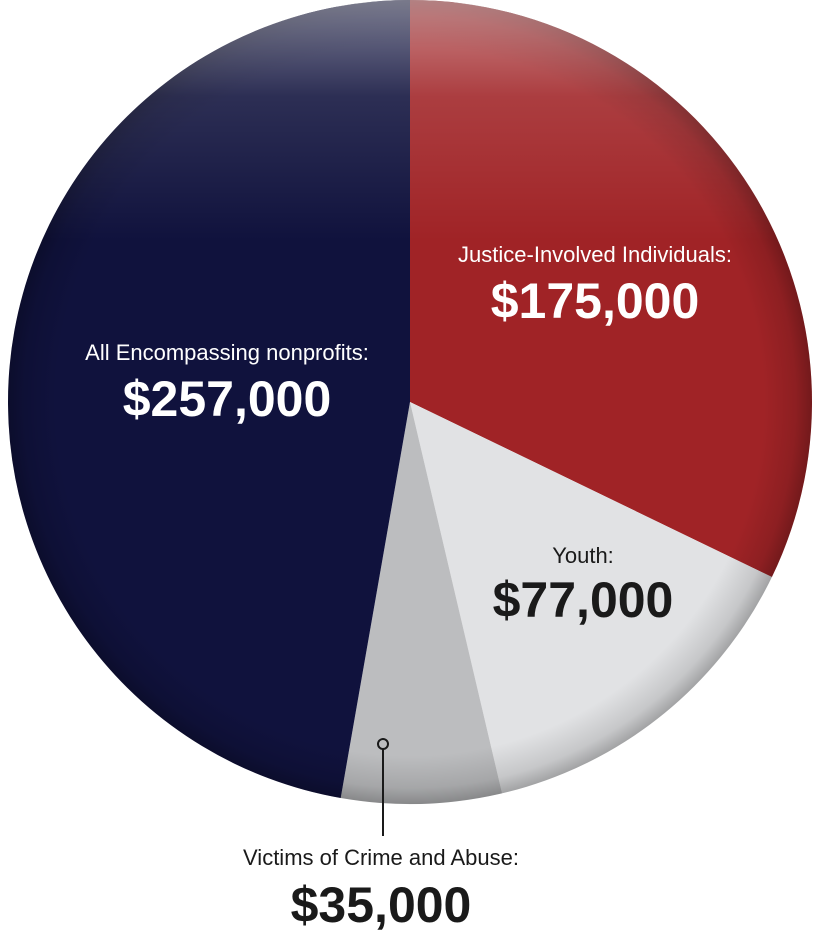 Image resolution: width=817 pixels, height=930 pixels. What do you see at coordinates (595, 254) in the screenshot?
I see `slice-label-justice-involved: Justice-Involved Individuals:` at bounding box center [595, 254].